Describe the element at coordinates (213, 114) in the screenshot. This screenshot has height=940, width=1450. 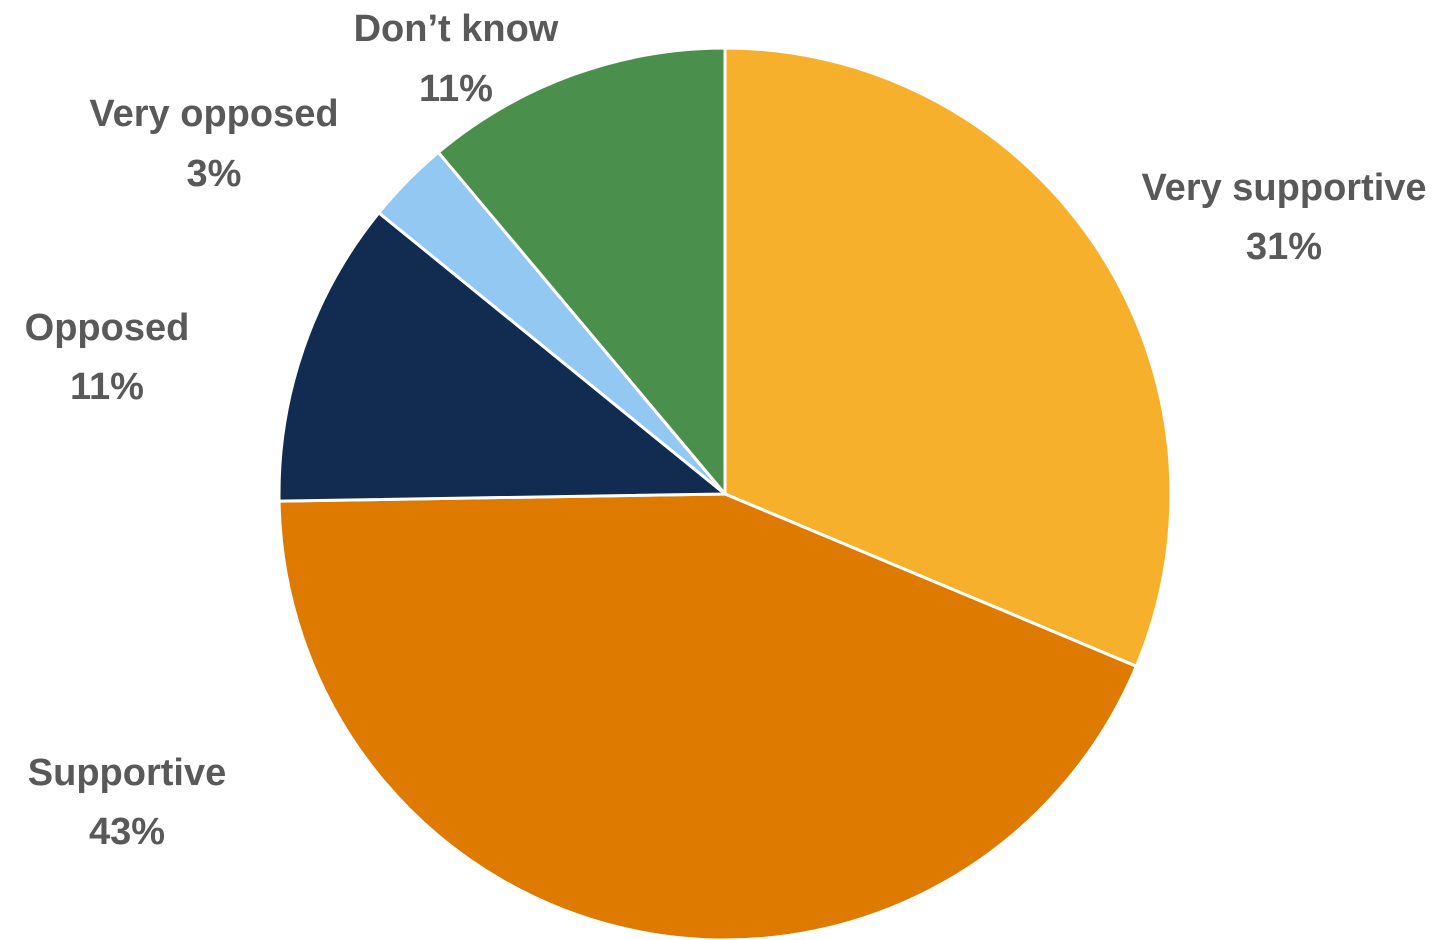
I see `label-very-opposed: Very opposed` at that location.